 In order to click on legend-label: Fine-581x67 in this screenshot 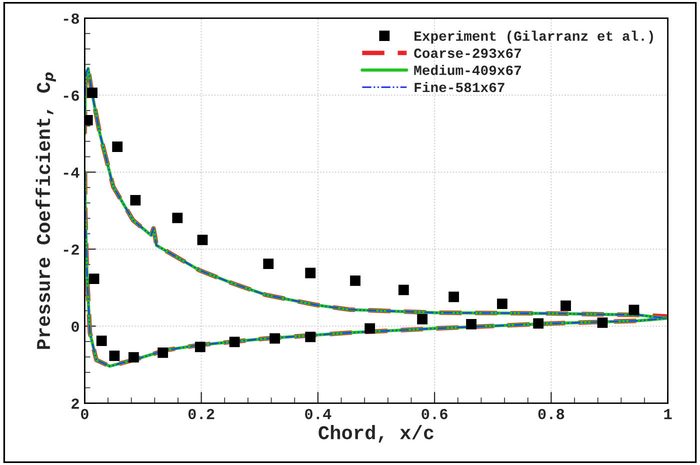, I will do `click(459, 87)`.